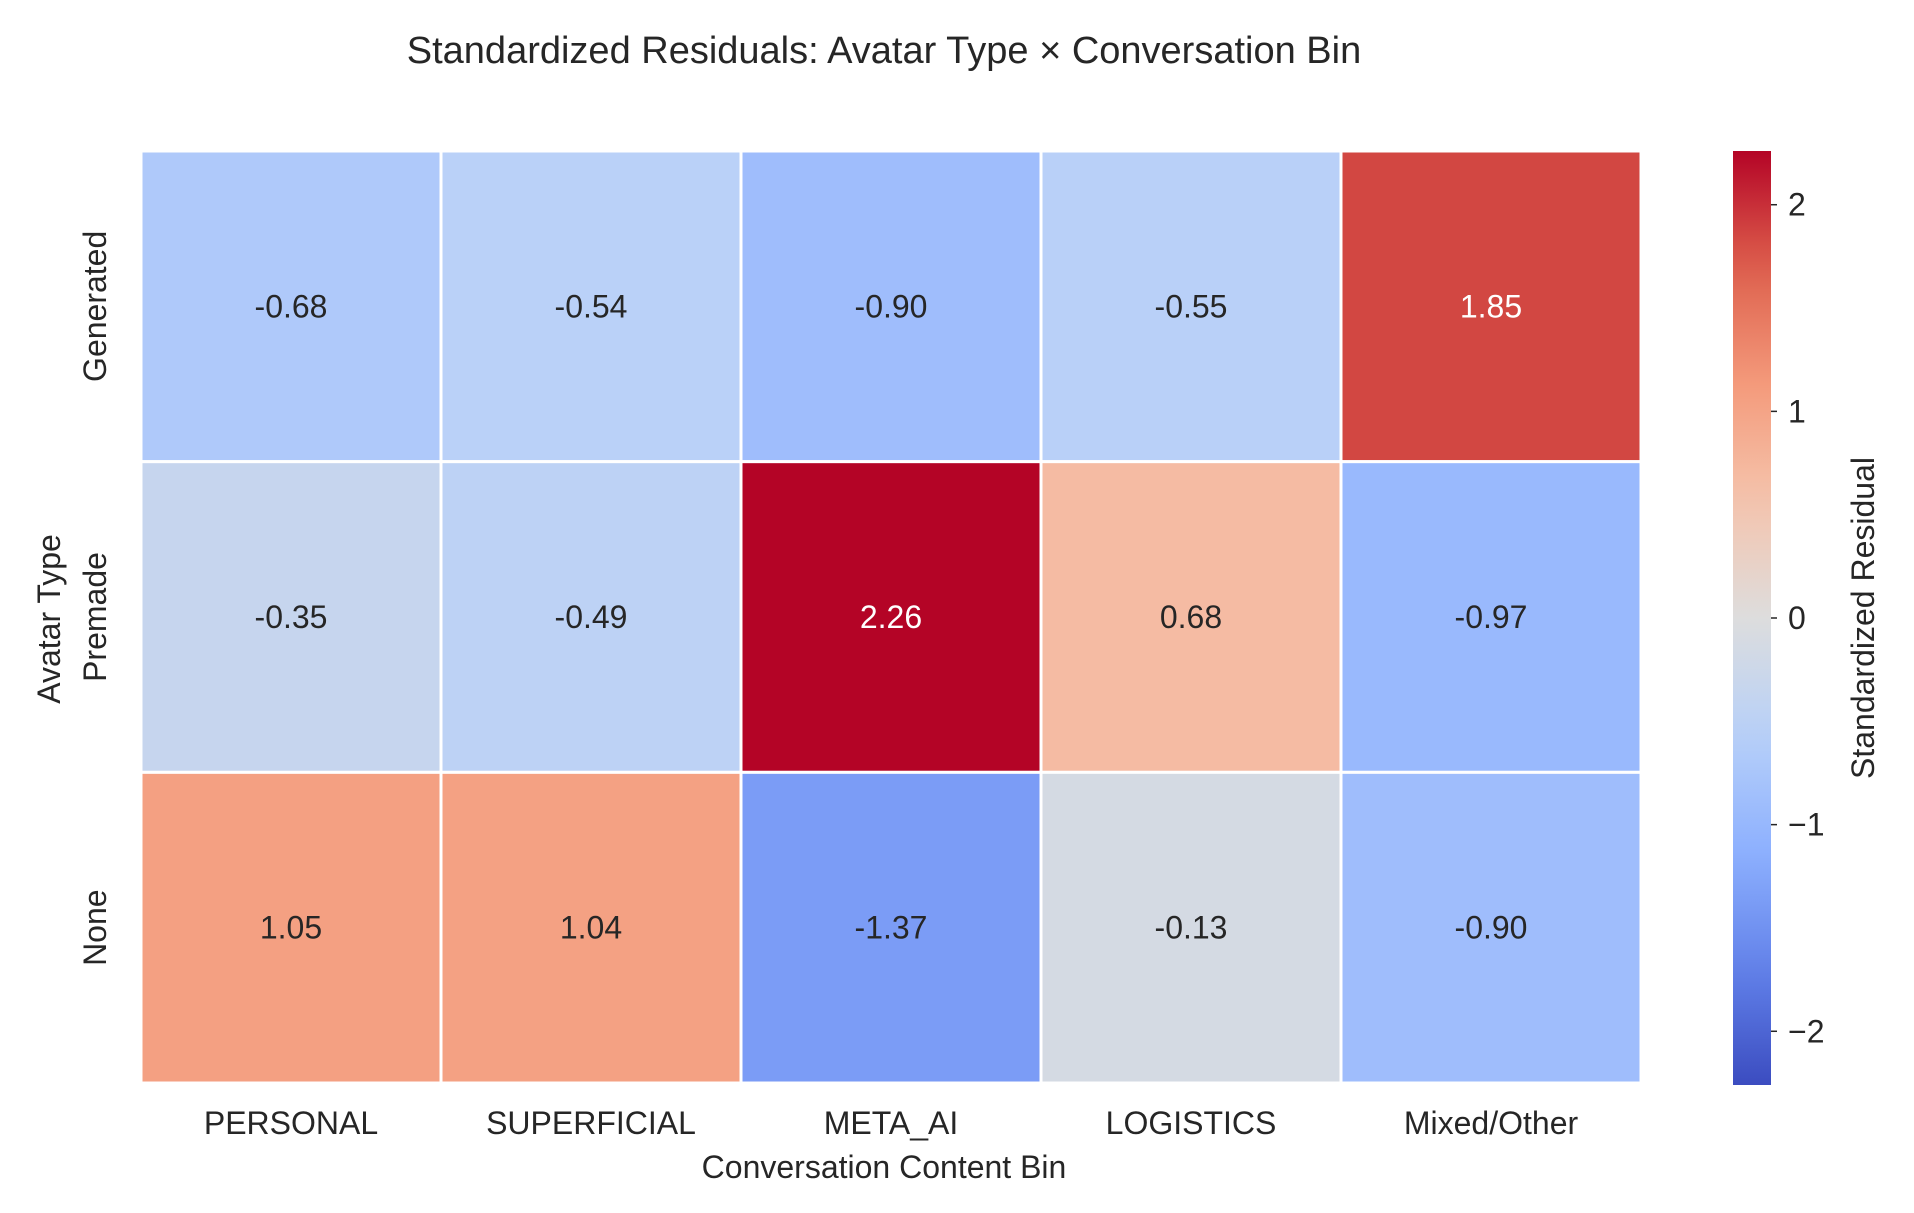  What do you see at coordinates (1191, 1123) in the screenshot?
I see `x-tick-label: LOGISTICS` at bounding box center [1191, 1123].